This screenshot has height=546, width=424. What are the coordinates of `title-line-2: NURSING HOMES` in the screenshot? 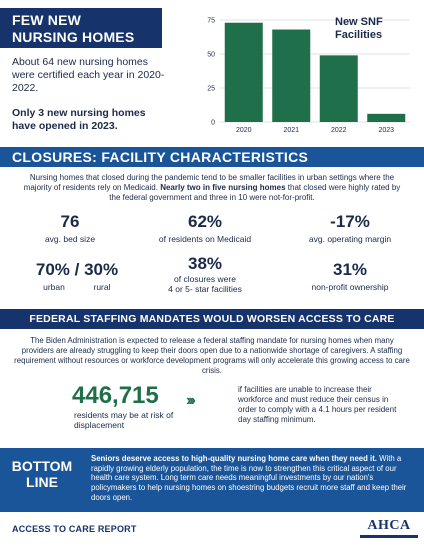 It's located at (87, 37).